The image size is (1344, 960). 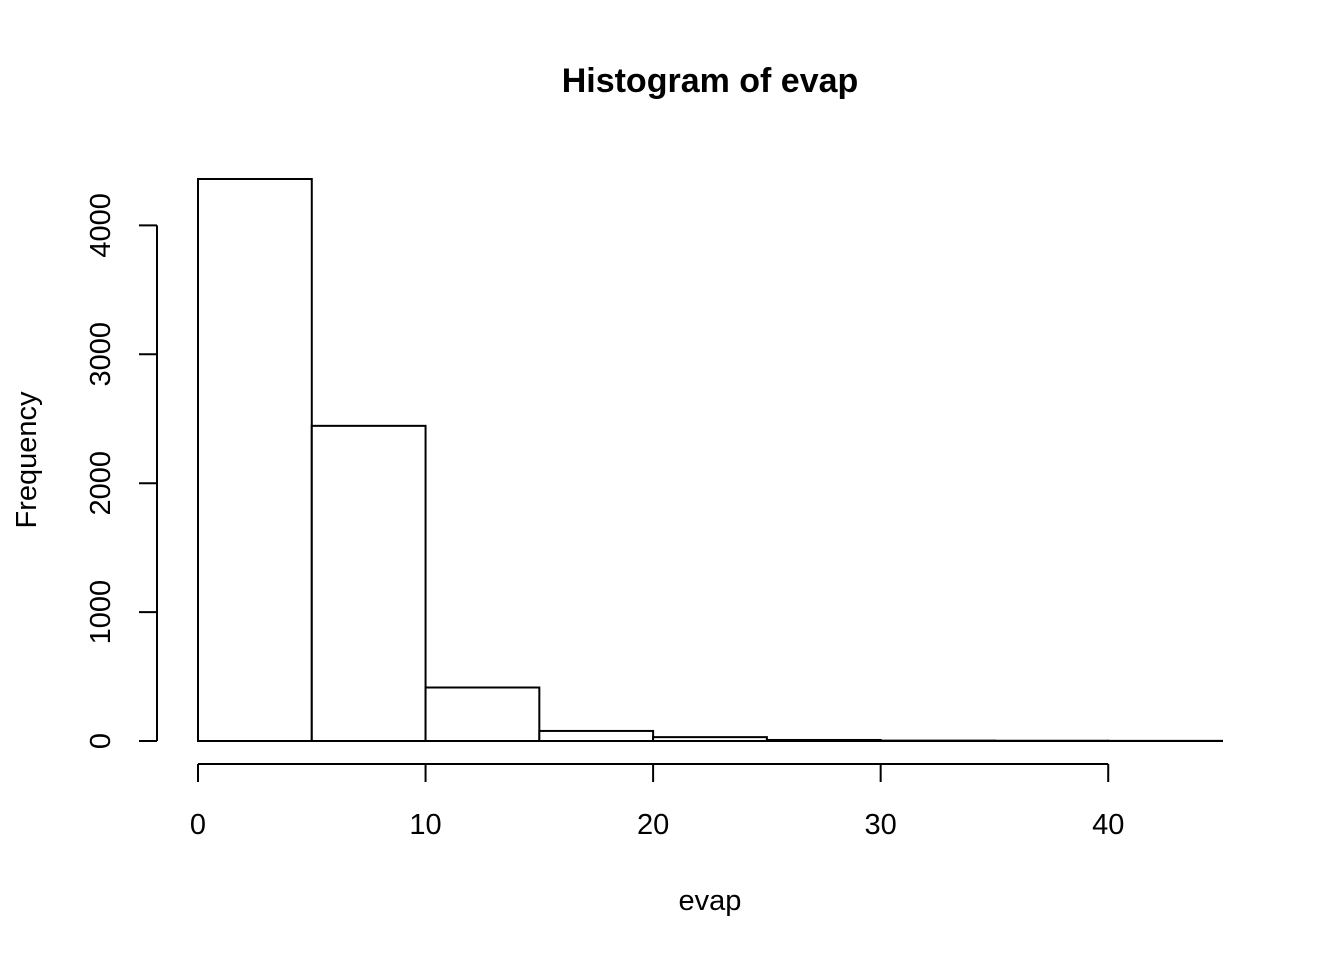 I want to click on y-axis: 0 1000 2000 3000 4000, so click(x=121, y=471).